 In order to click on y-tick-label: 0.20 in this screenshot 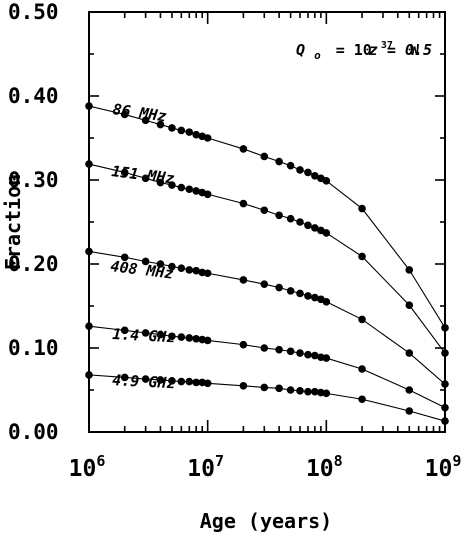, I will do `click(33, 264)`.